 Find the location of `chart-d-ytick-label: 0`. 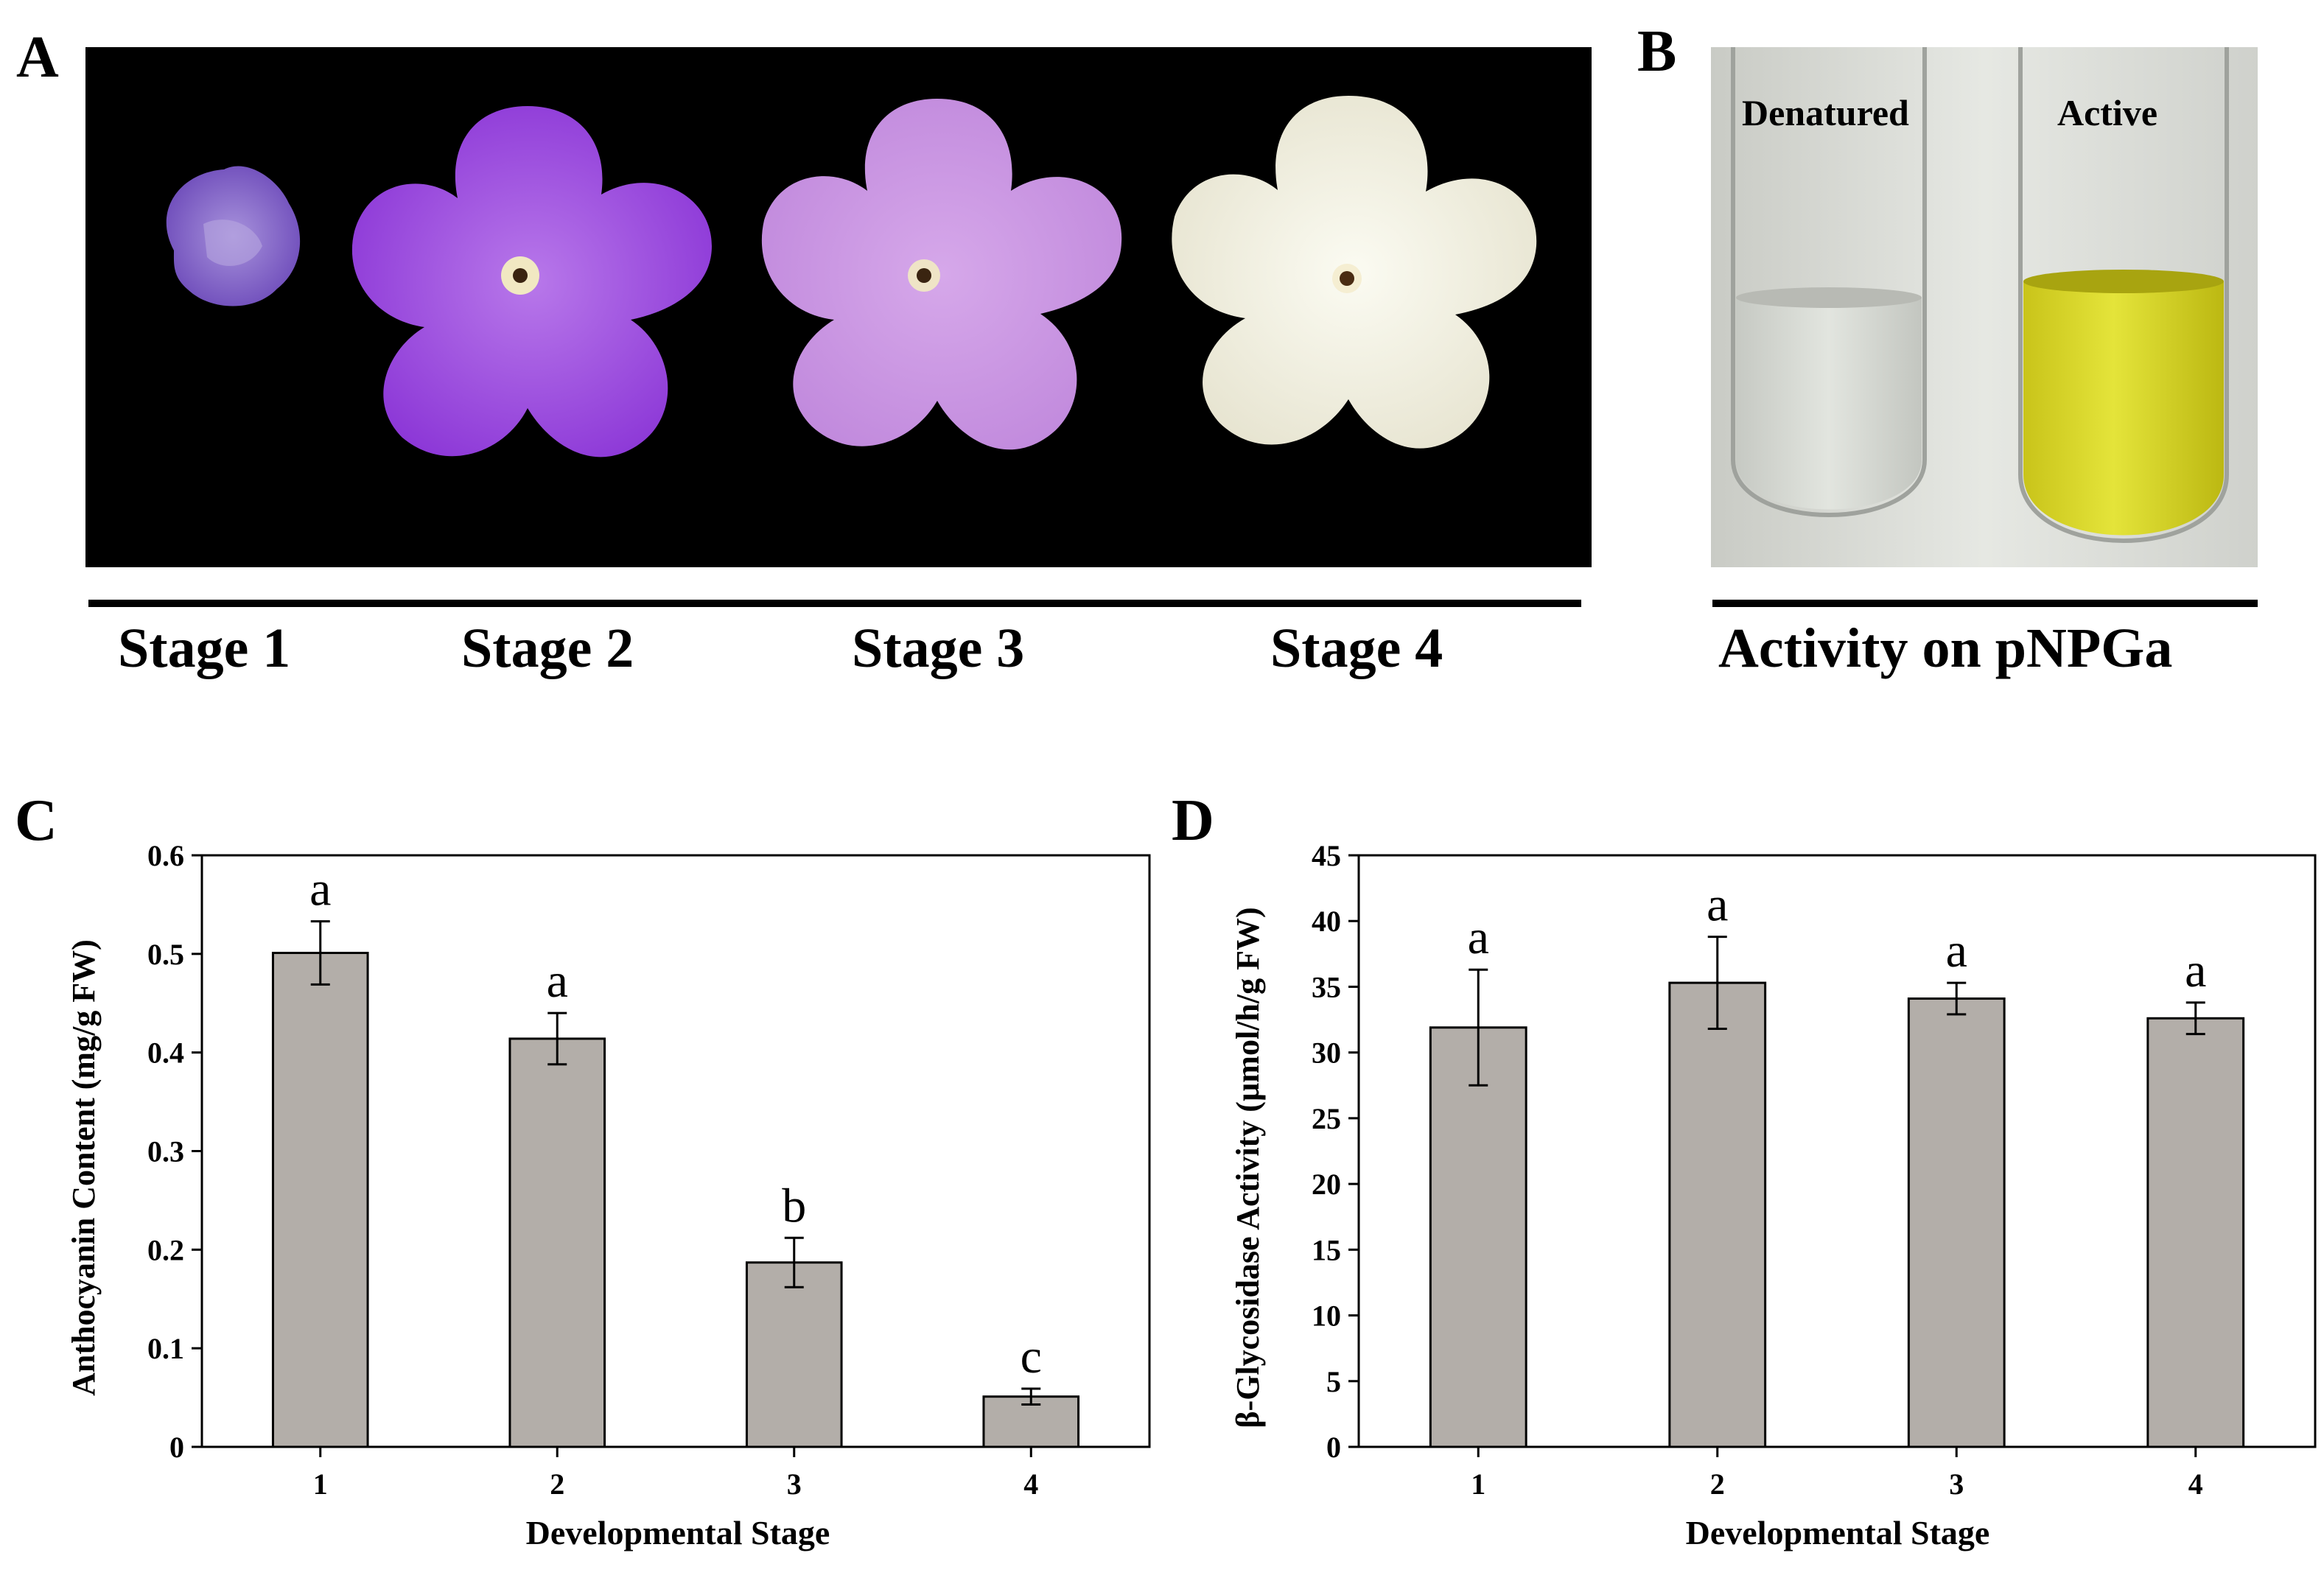

chart-d-ytick-label: 0 is located at coordinates (1333, 1447).